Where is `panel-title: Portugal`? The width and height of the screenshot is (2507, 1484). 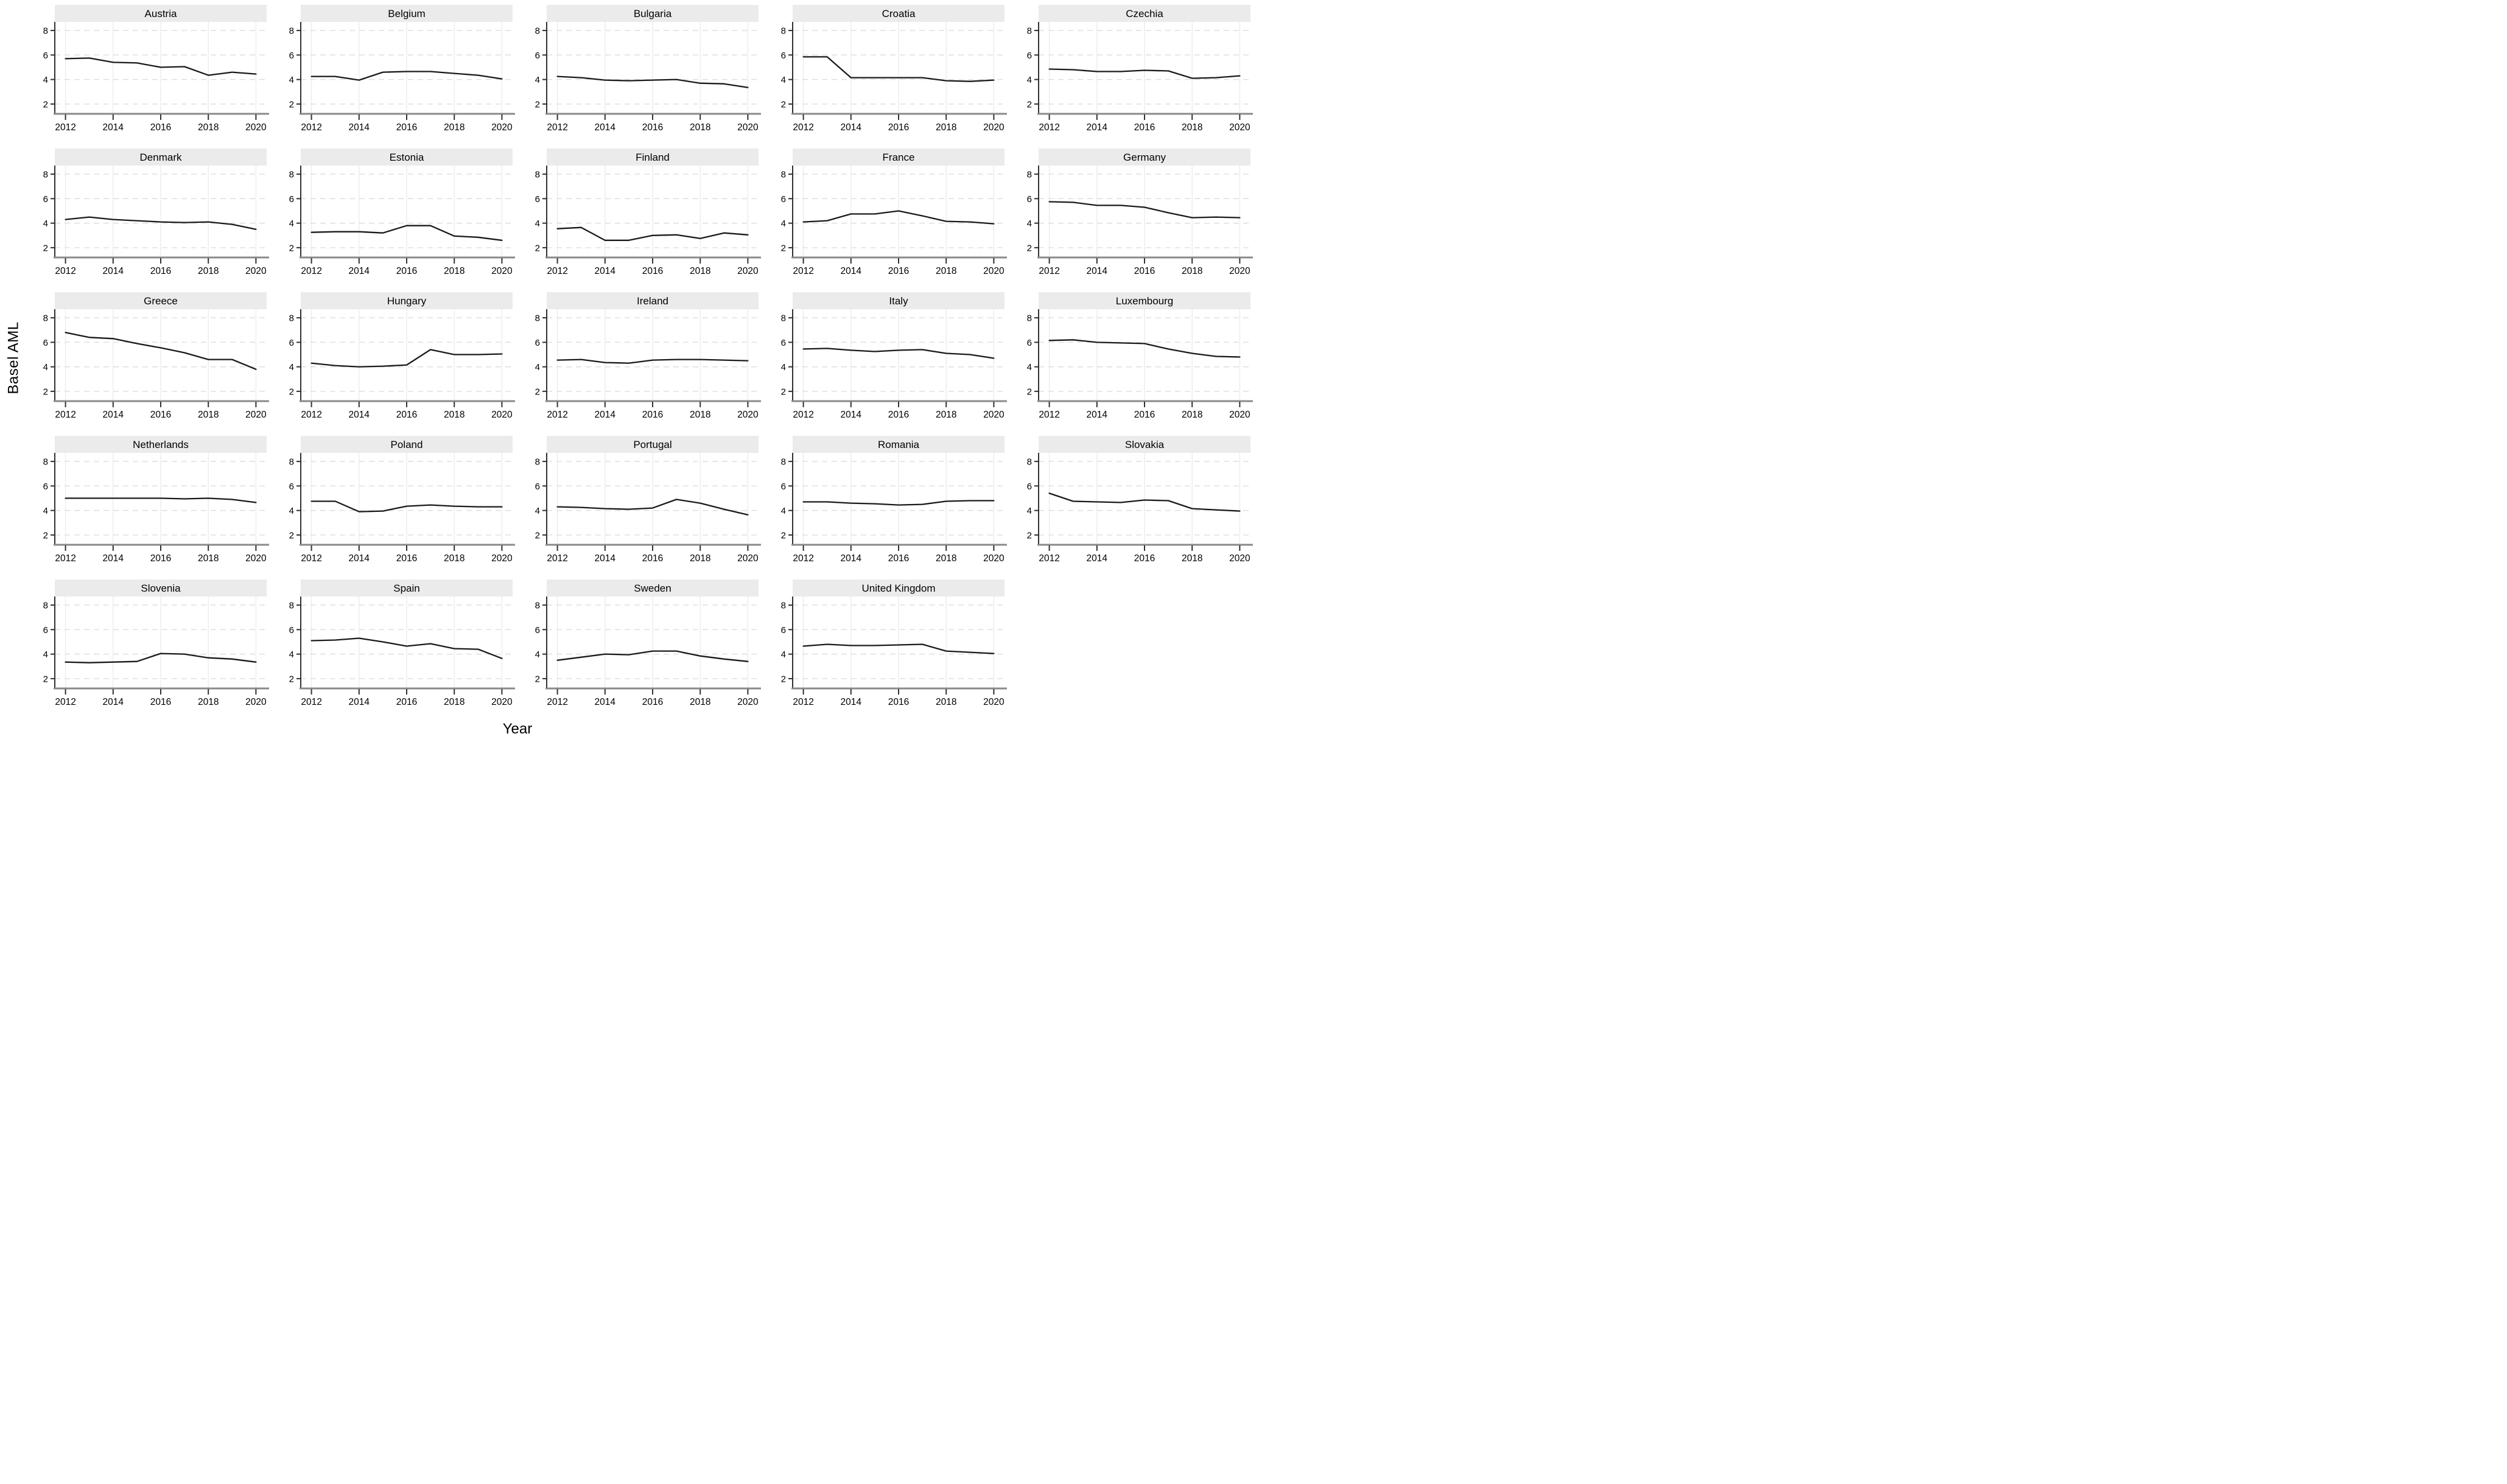
panel-title: Portugal is located at coordinates (652, 444).